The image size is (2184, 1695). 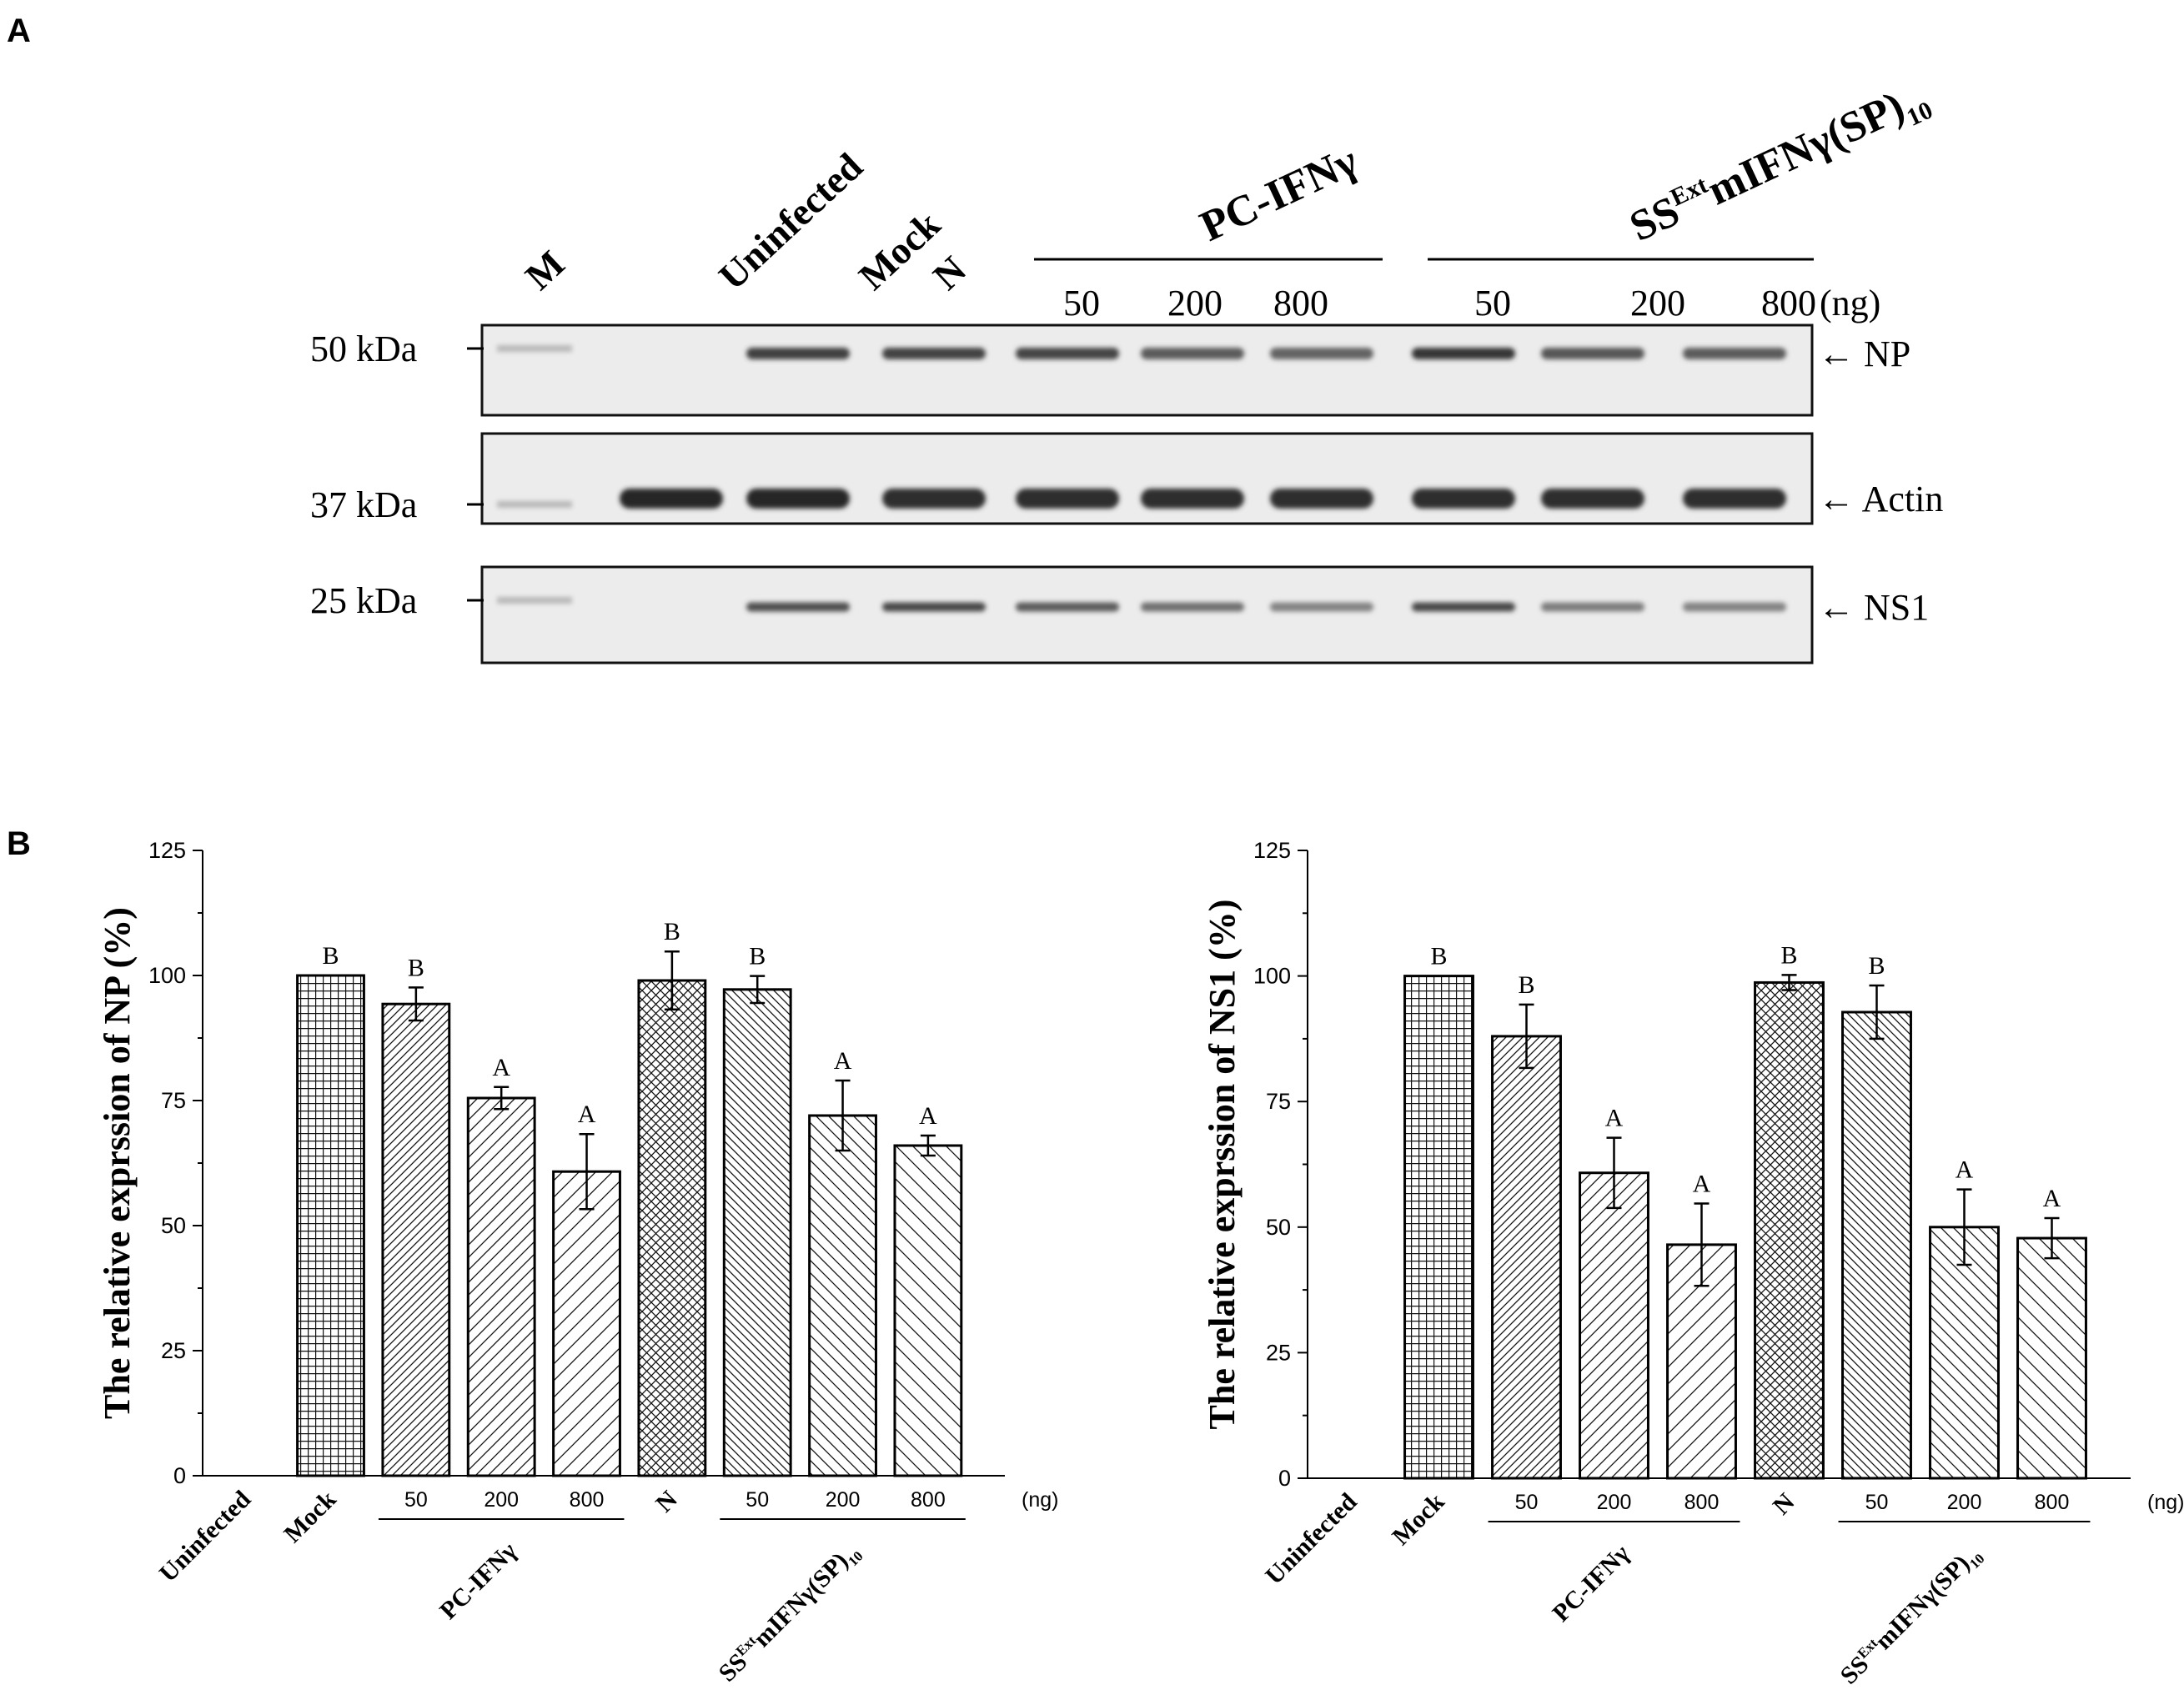 What do you see at coordinates (1788, 303) in the screenshot?
I see `lane-label-9: 800` at bounding box center [1788, 303].